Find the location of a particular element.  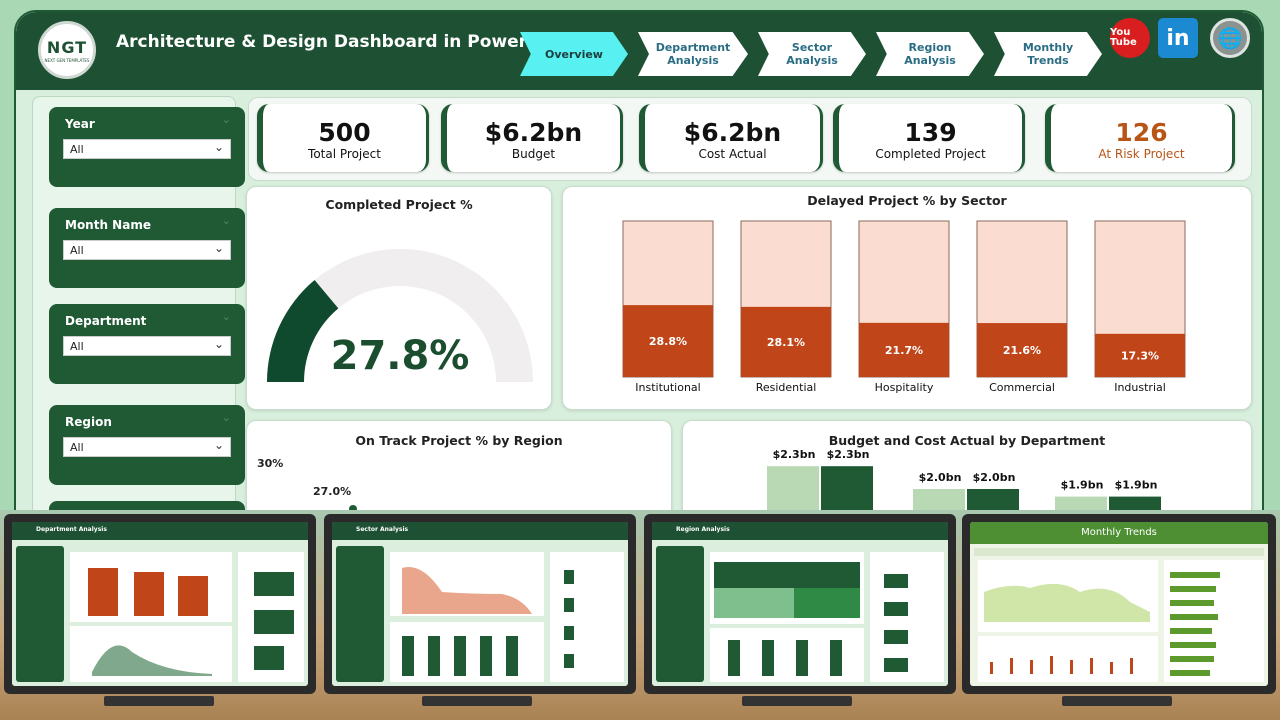

slicer-department: Department ⌄ All ⌄ is located at coordinates (147, 344).